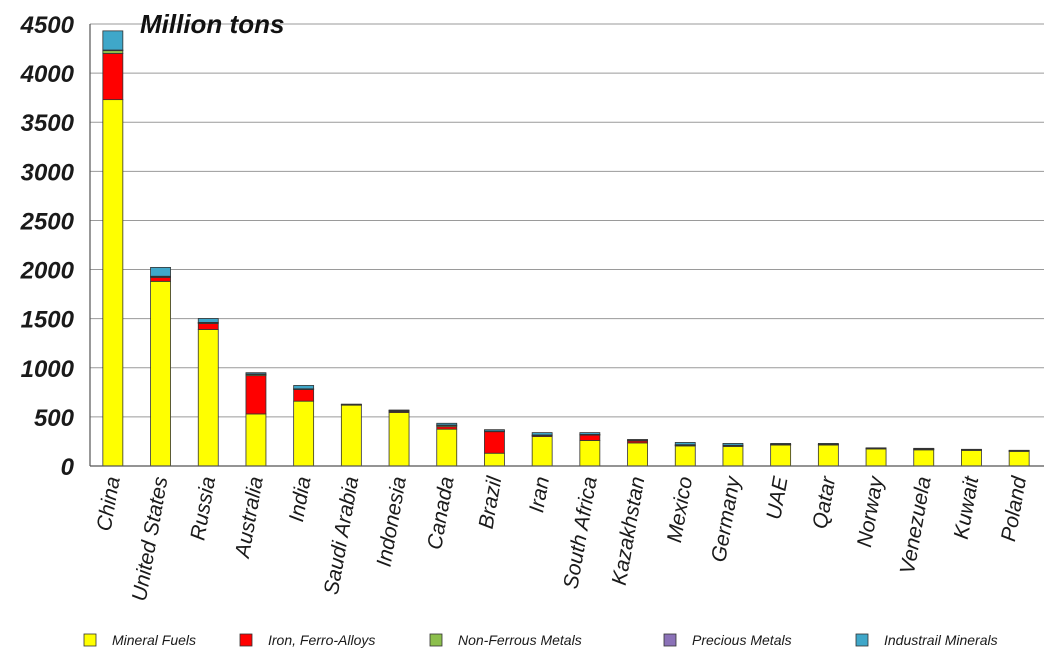 This screenshot has height=653, width=1046. Describe the element at coordinates (392, 522) in the screenshot. I see `x-tick-label: Indonesia` at that location.